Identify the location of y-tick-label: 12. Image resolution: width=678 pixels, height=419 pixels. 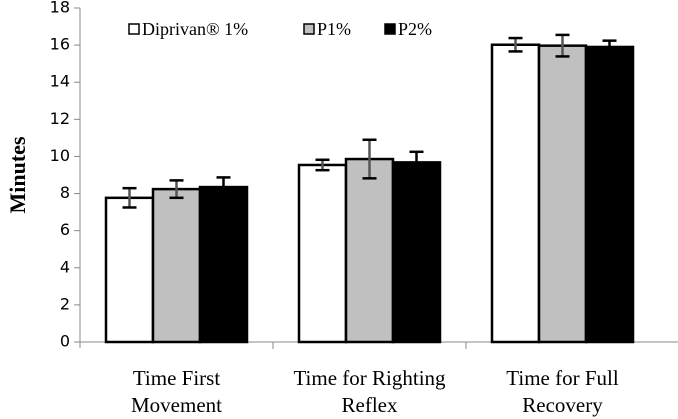
(60, 118).